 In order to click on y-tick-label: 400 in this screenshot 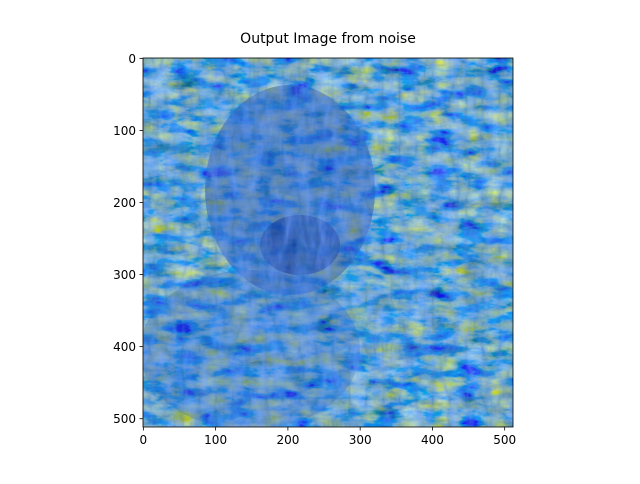, I will do `click(124, 347)`.